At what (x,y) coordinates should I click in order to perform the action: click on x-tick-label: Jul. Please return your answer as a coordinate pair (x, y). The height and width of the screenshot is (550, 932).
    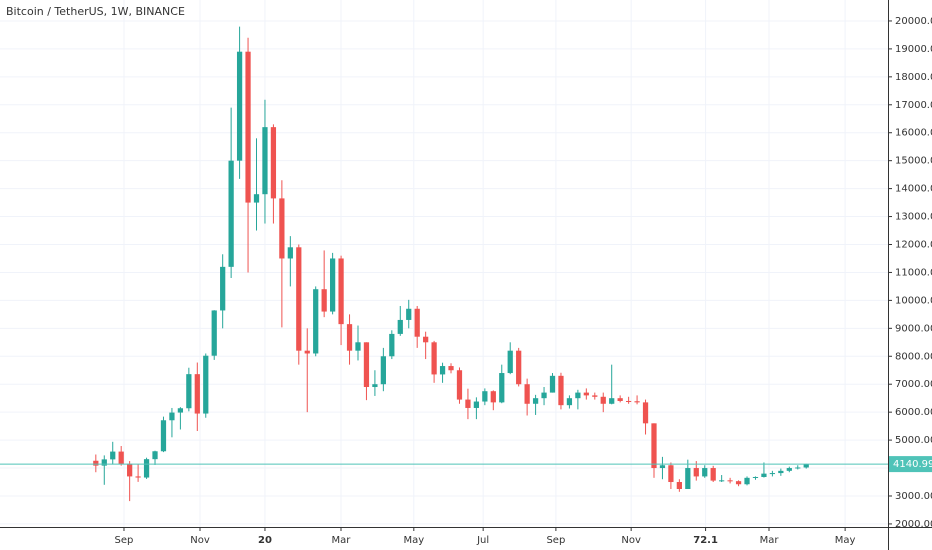
    Looking at the image, I should click on (482, 540).